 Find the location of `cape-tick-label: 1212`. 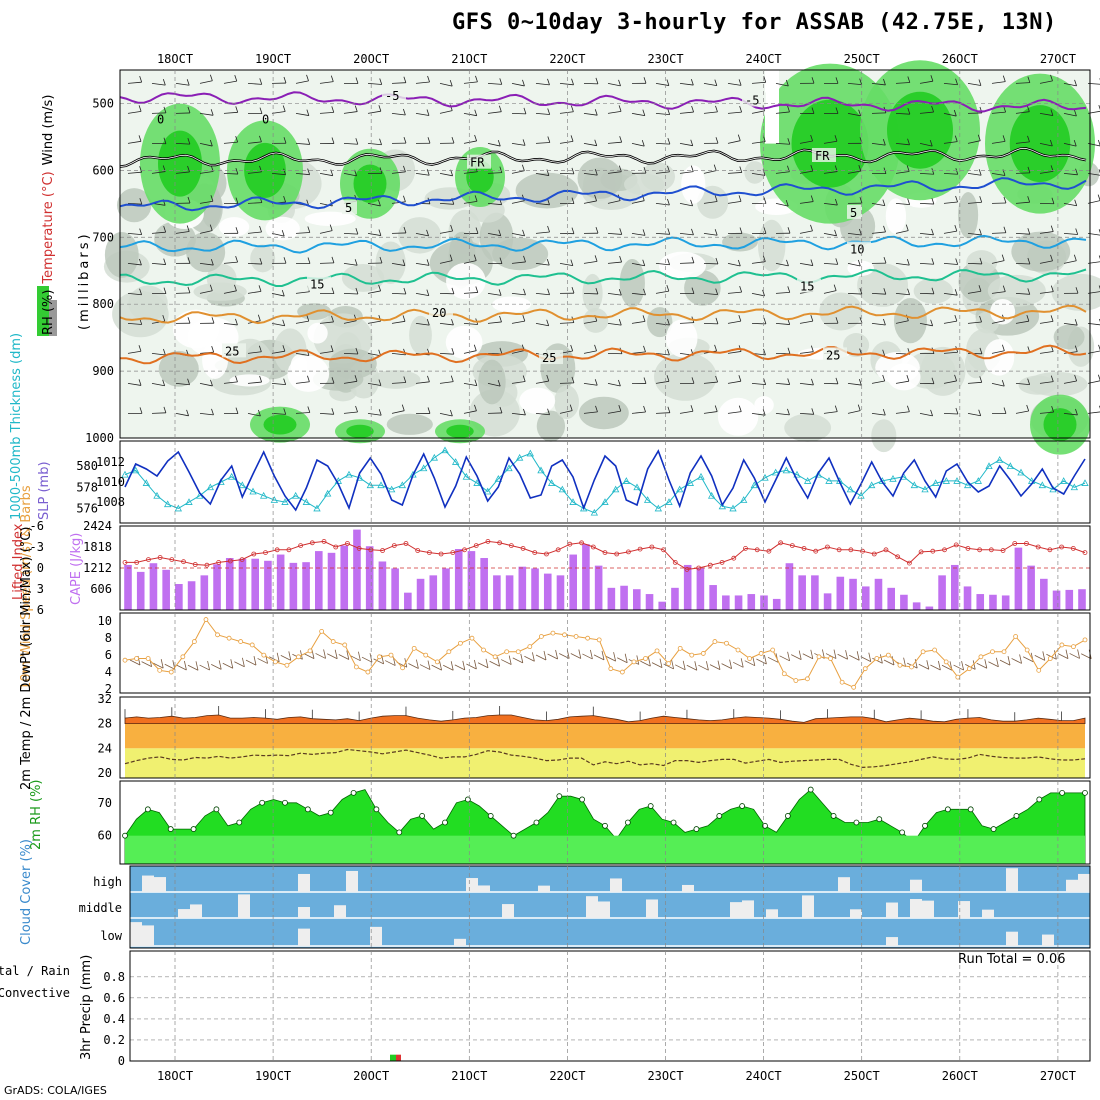

cape-tick-label: 1212 is located at coordinates (97, 568).